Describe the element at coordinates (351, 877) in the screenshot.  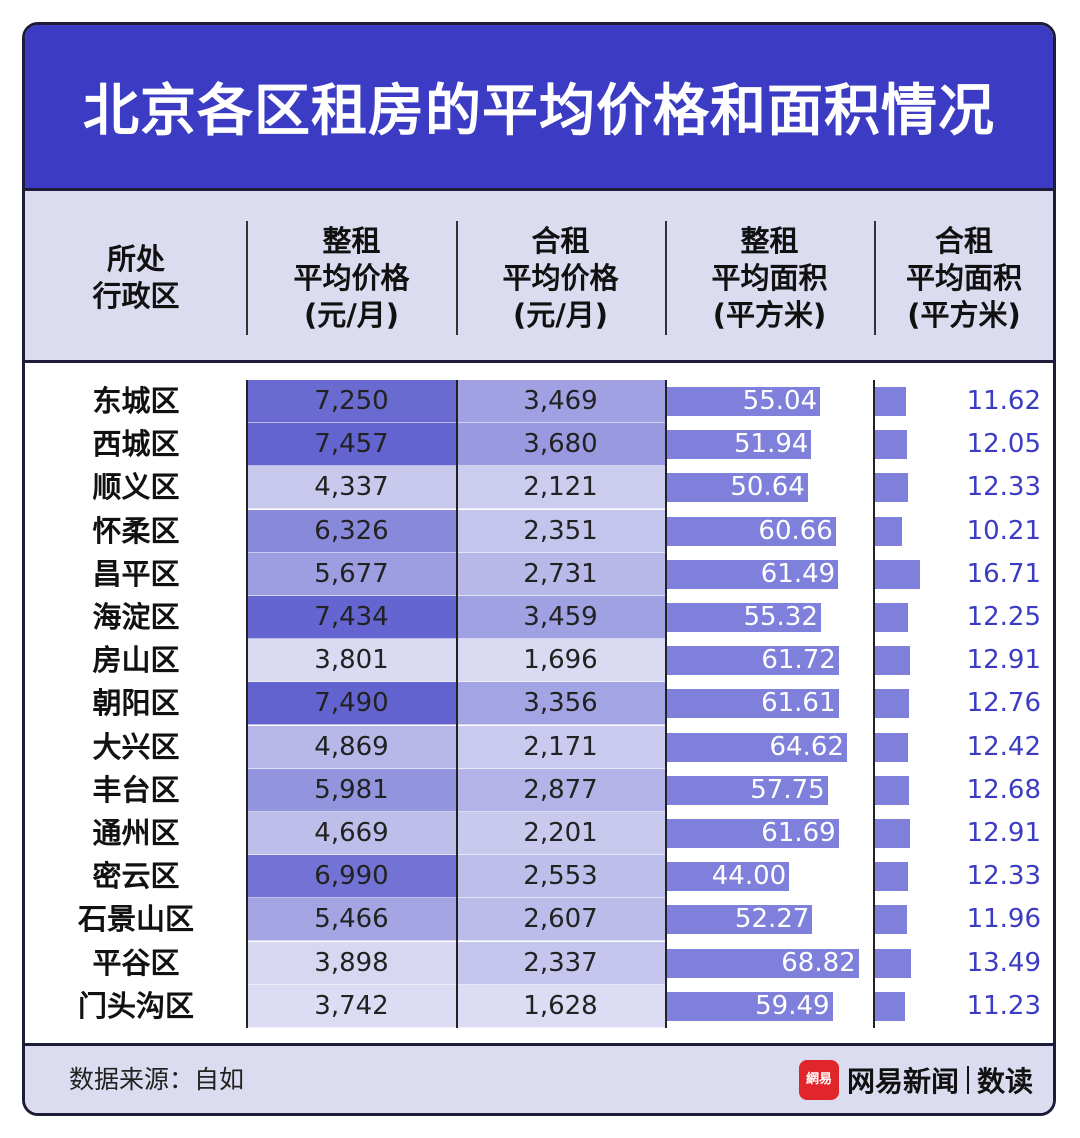
I see `whole-price-cell: 6,990` at that location.